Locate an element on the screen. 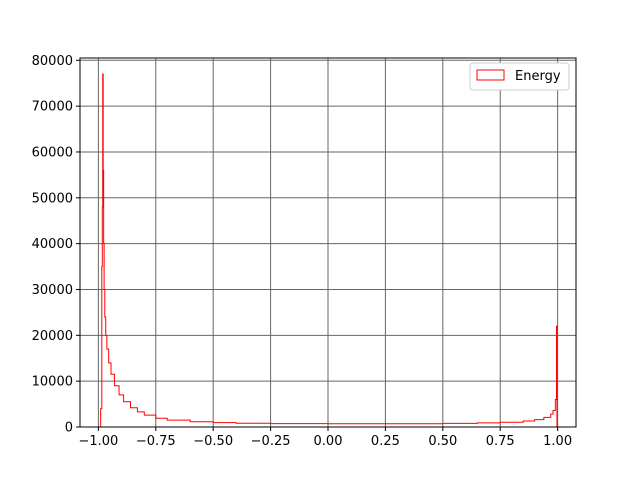 The width and height of the screenshot is (640, 480). y-tick-label: 70000 is located at coordinates (52, 107).